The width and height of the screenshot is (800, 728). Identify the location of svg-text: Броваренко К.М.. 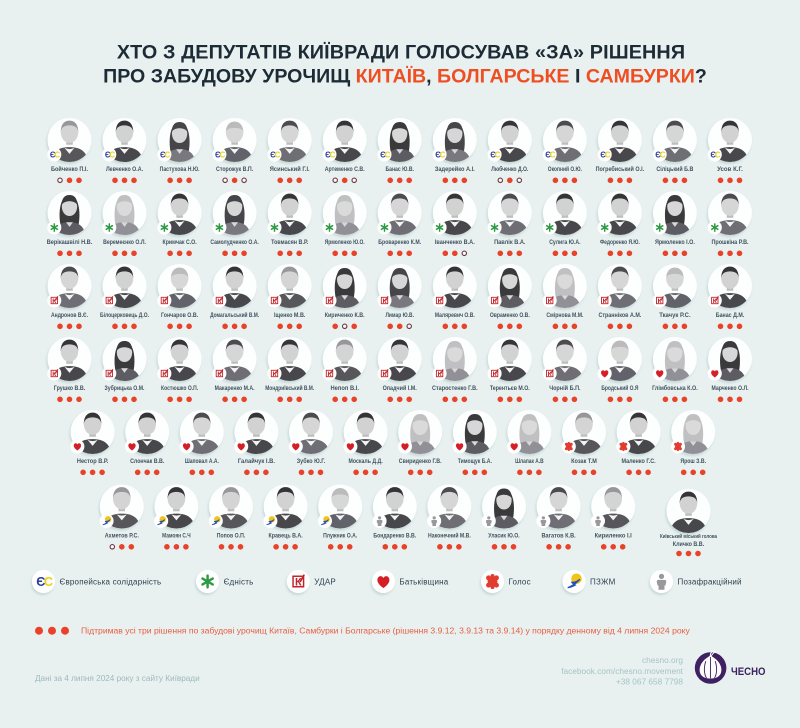
(399, 243).